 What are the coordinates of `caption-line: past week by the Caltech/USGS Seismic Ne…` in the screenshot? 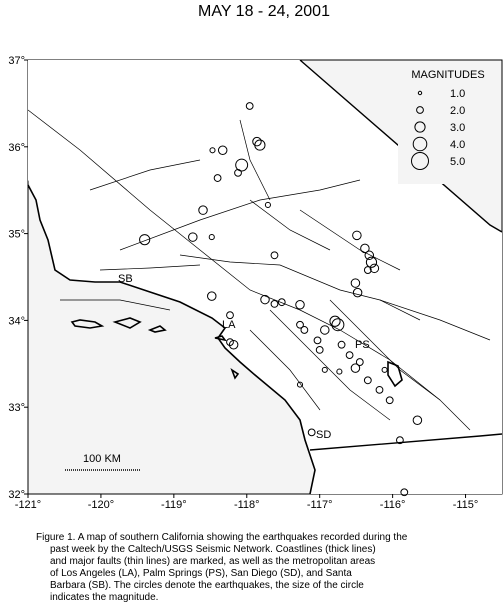 It's located at (213, 549).